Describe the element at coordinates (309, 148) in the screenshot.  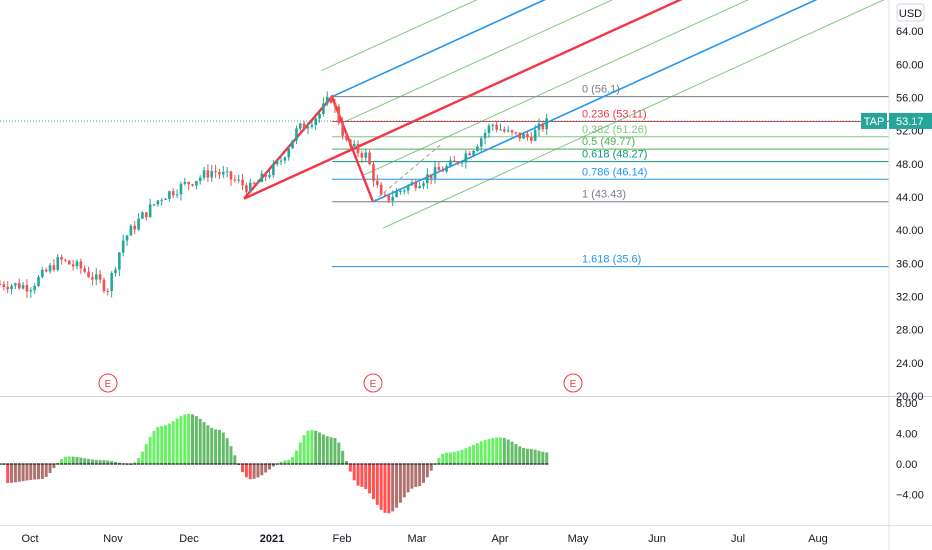
I see `pitchfork-handle` at that location.